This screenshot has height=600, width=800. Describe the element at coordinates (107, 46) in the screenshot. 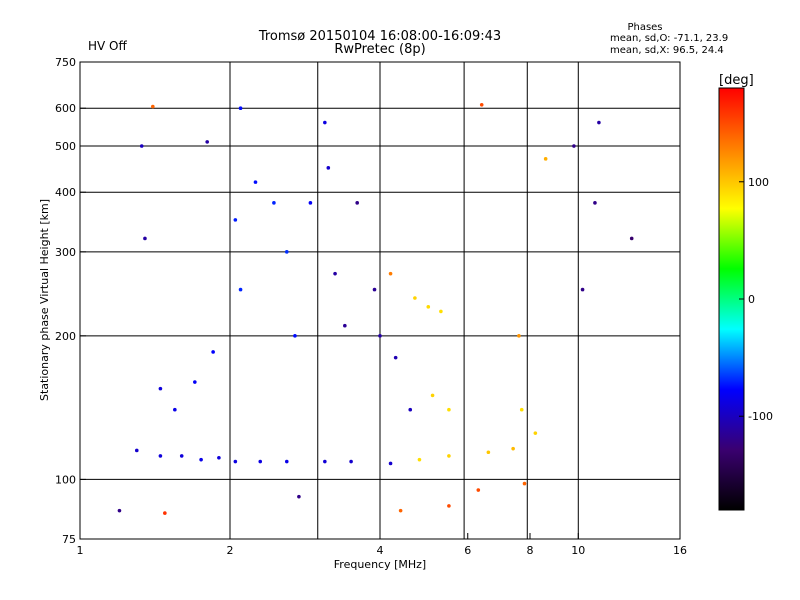

I see `hv-status-label: HV Off` at that location.